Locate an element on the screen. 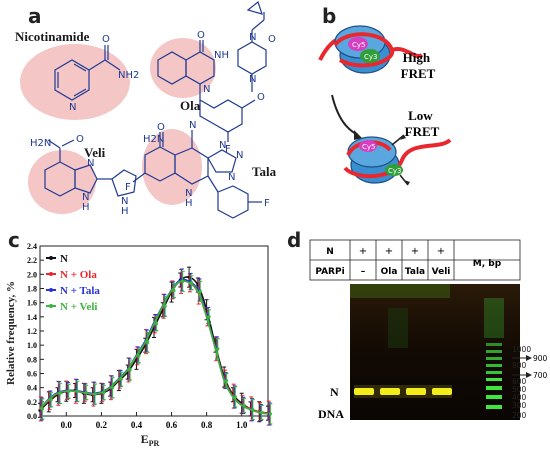  x-tick-label: 1.0 is located at coordinates (242, 425).